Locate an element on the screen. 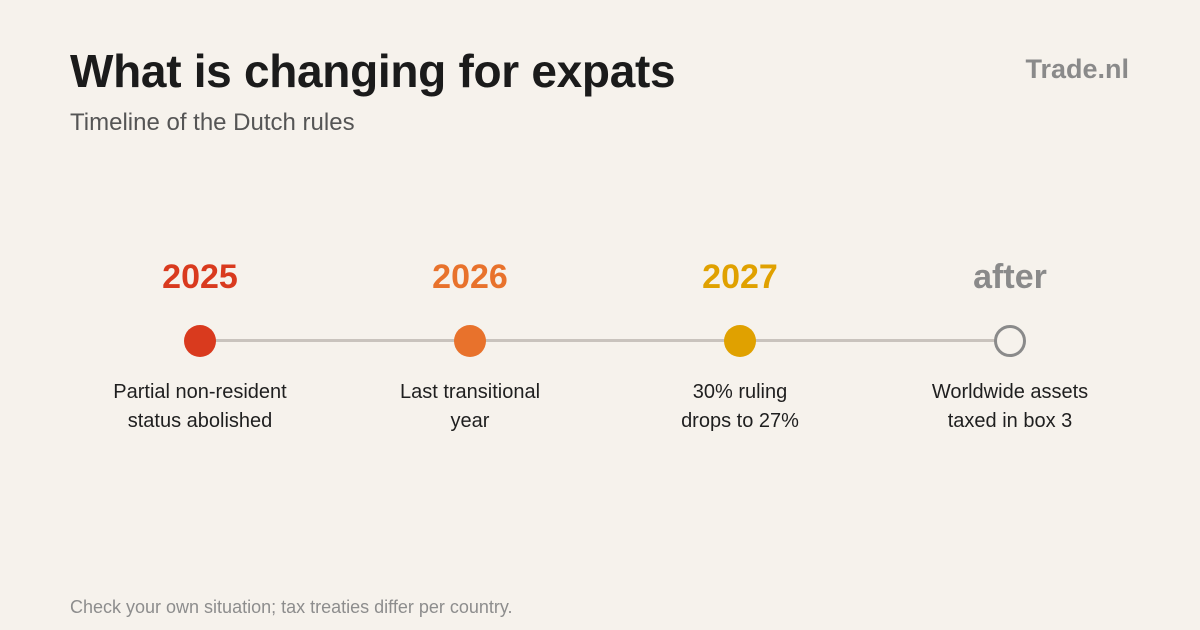  milestone-description-line: Last transitional is located at coordinates (470, 392).